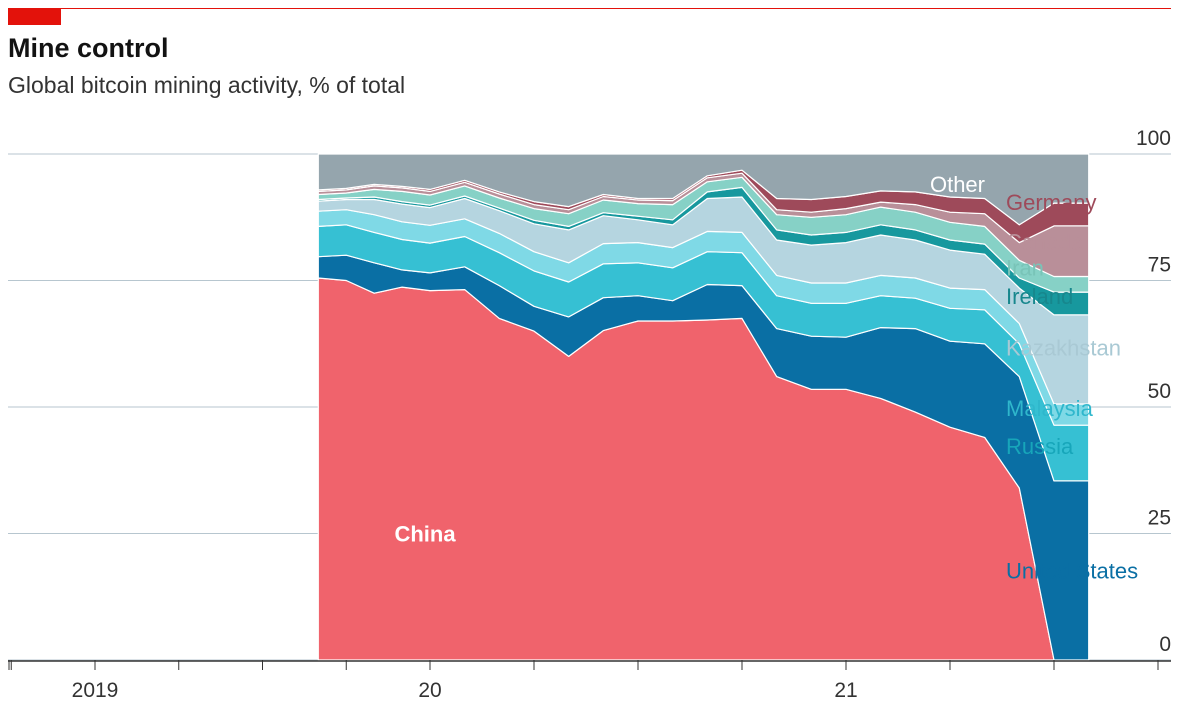  What do you see at coordinates (1051, 202) in the screenshot?
I see `series-label-germany: Germany` at bounding box center [1051, 202].